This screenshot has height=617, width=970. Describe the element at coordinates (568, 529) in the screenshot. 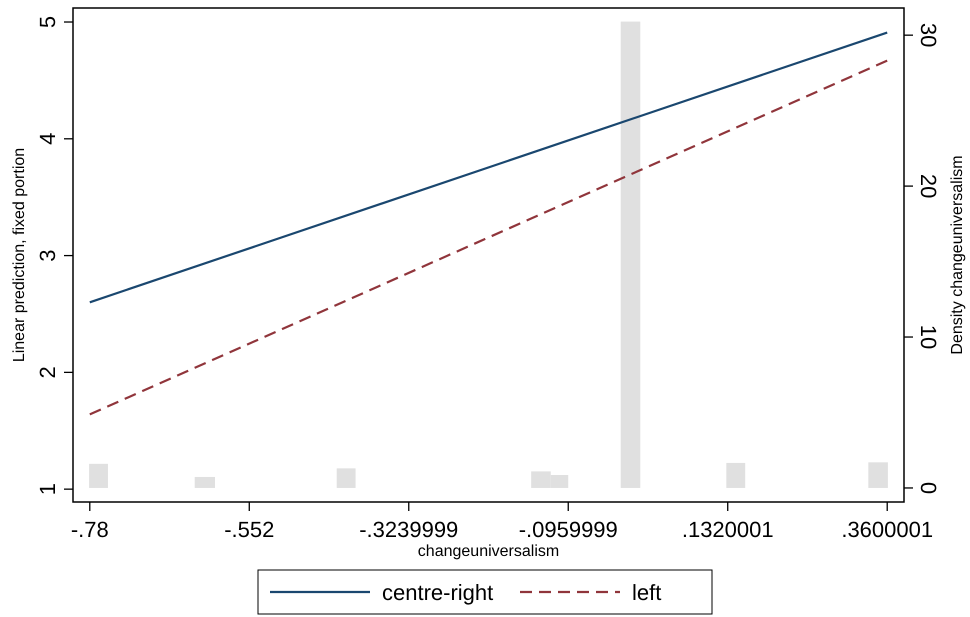

I see `x-tick-label: -.0959999` at that location.